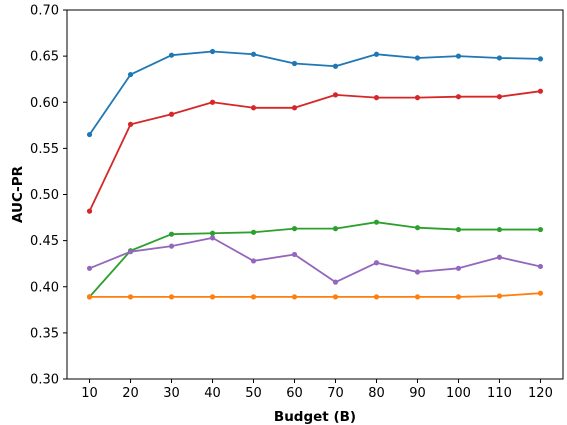  Describe the element at coordinates (212, 393) in the screenshot. I see `x-tick-label: 40` at that location.